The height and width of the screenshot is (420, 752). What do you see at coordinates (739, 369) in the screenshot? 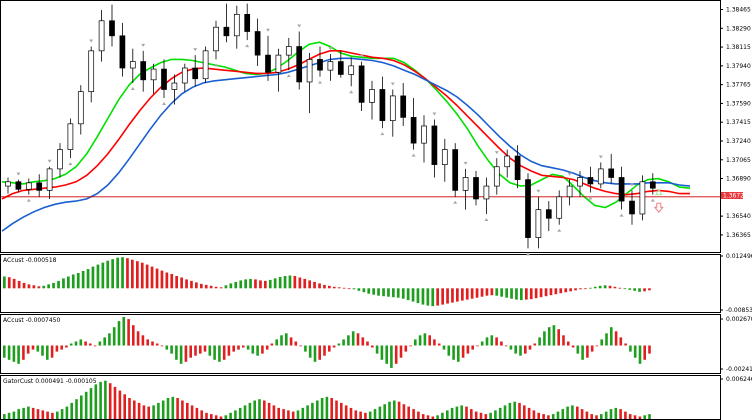
I see `panel-tick-label: -0.0024127` at bounding box center [739, 369].